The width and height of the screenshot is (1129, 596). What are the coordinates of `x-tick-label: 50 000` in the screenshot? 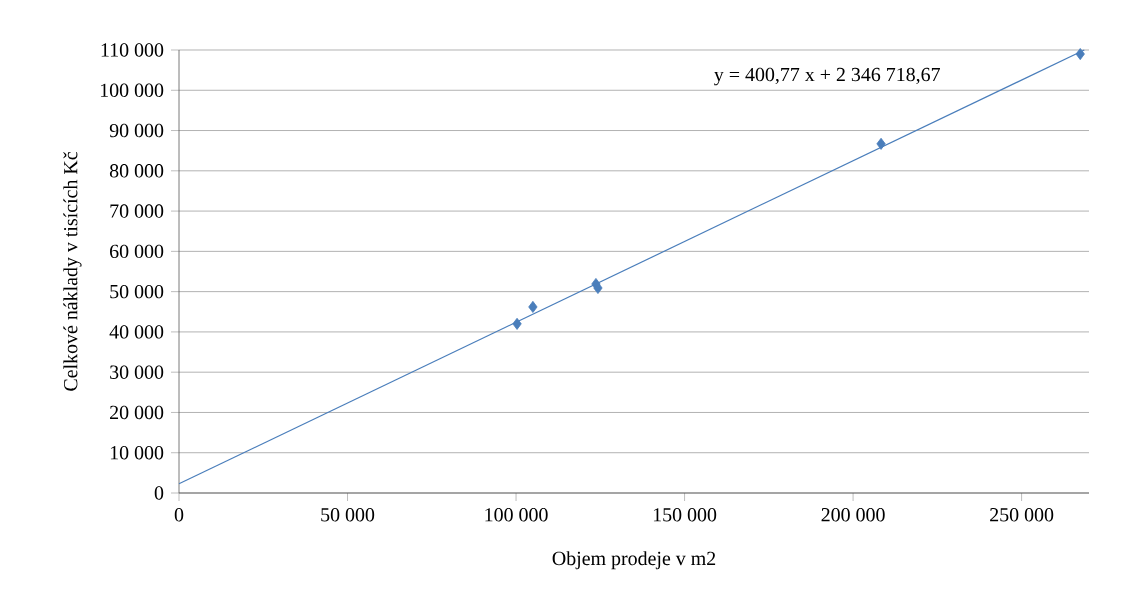 It's located at (348, 515).